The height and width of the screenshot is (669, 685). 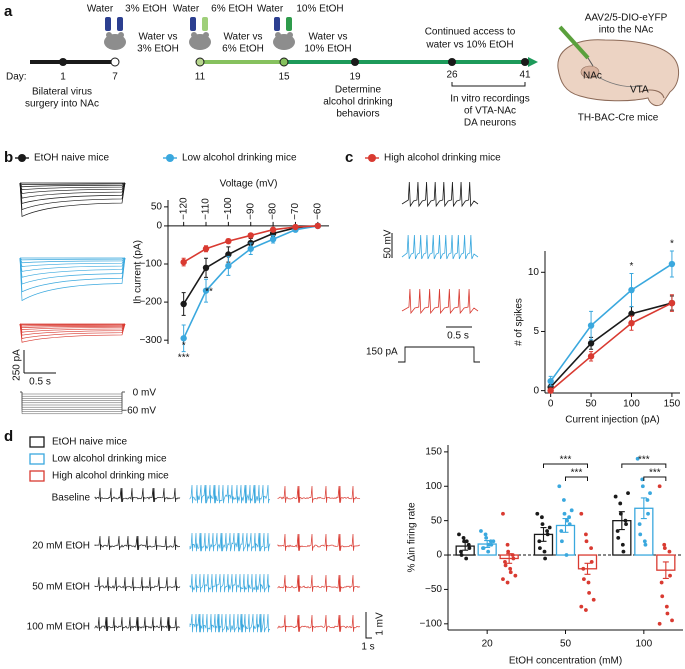 I want to click on bottle-label: Water, so click(x=100, y=9).